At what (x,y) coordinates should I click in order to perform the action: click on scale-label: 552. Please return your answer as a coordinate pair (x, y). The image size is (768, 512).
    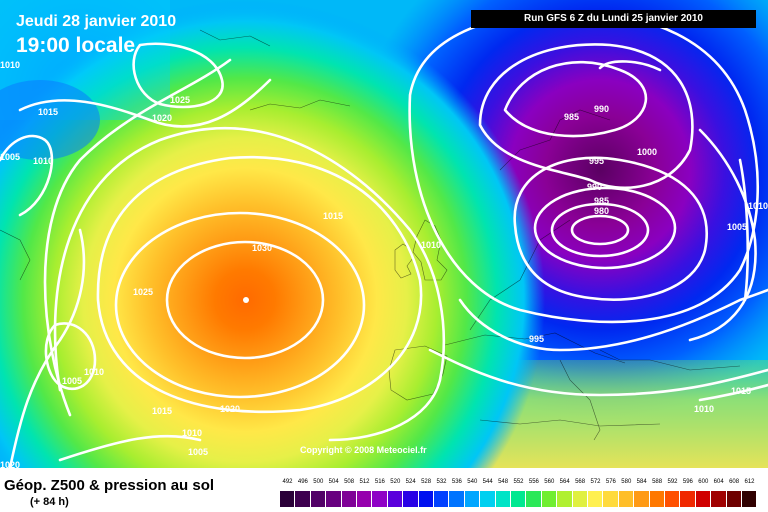
    Looking at the image, I should click on (518, 482).